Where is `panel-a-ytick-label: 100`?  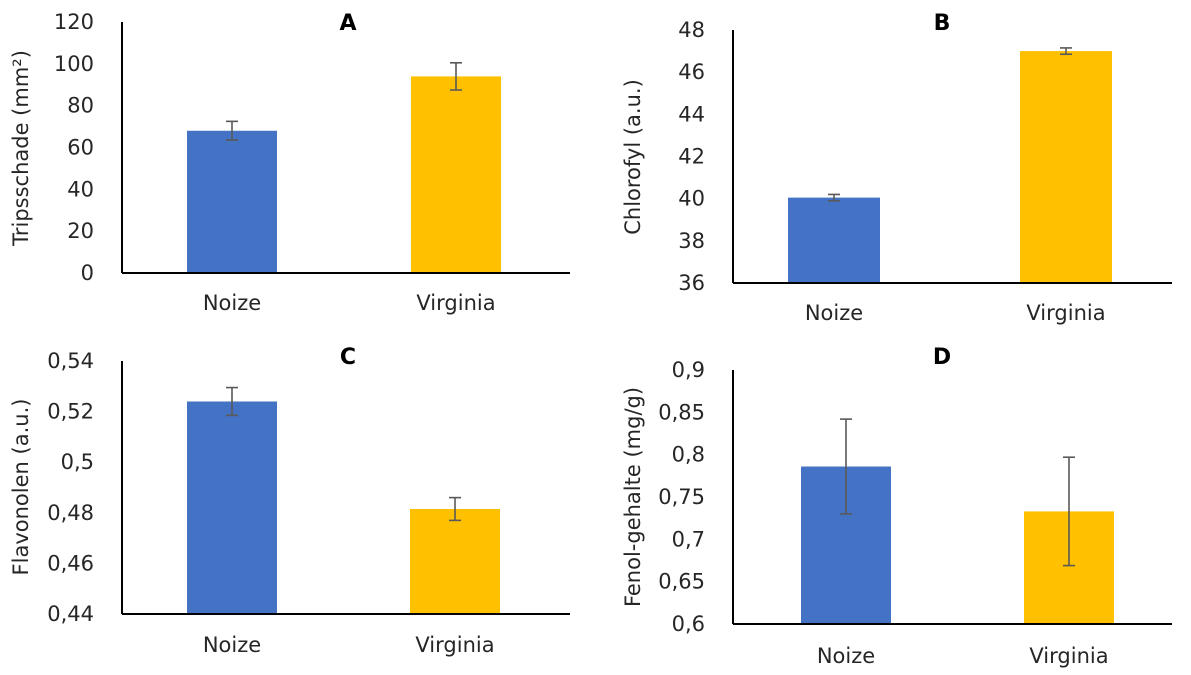 panel-a-ytick-label: 100 is located at coordinates (74, 64).